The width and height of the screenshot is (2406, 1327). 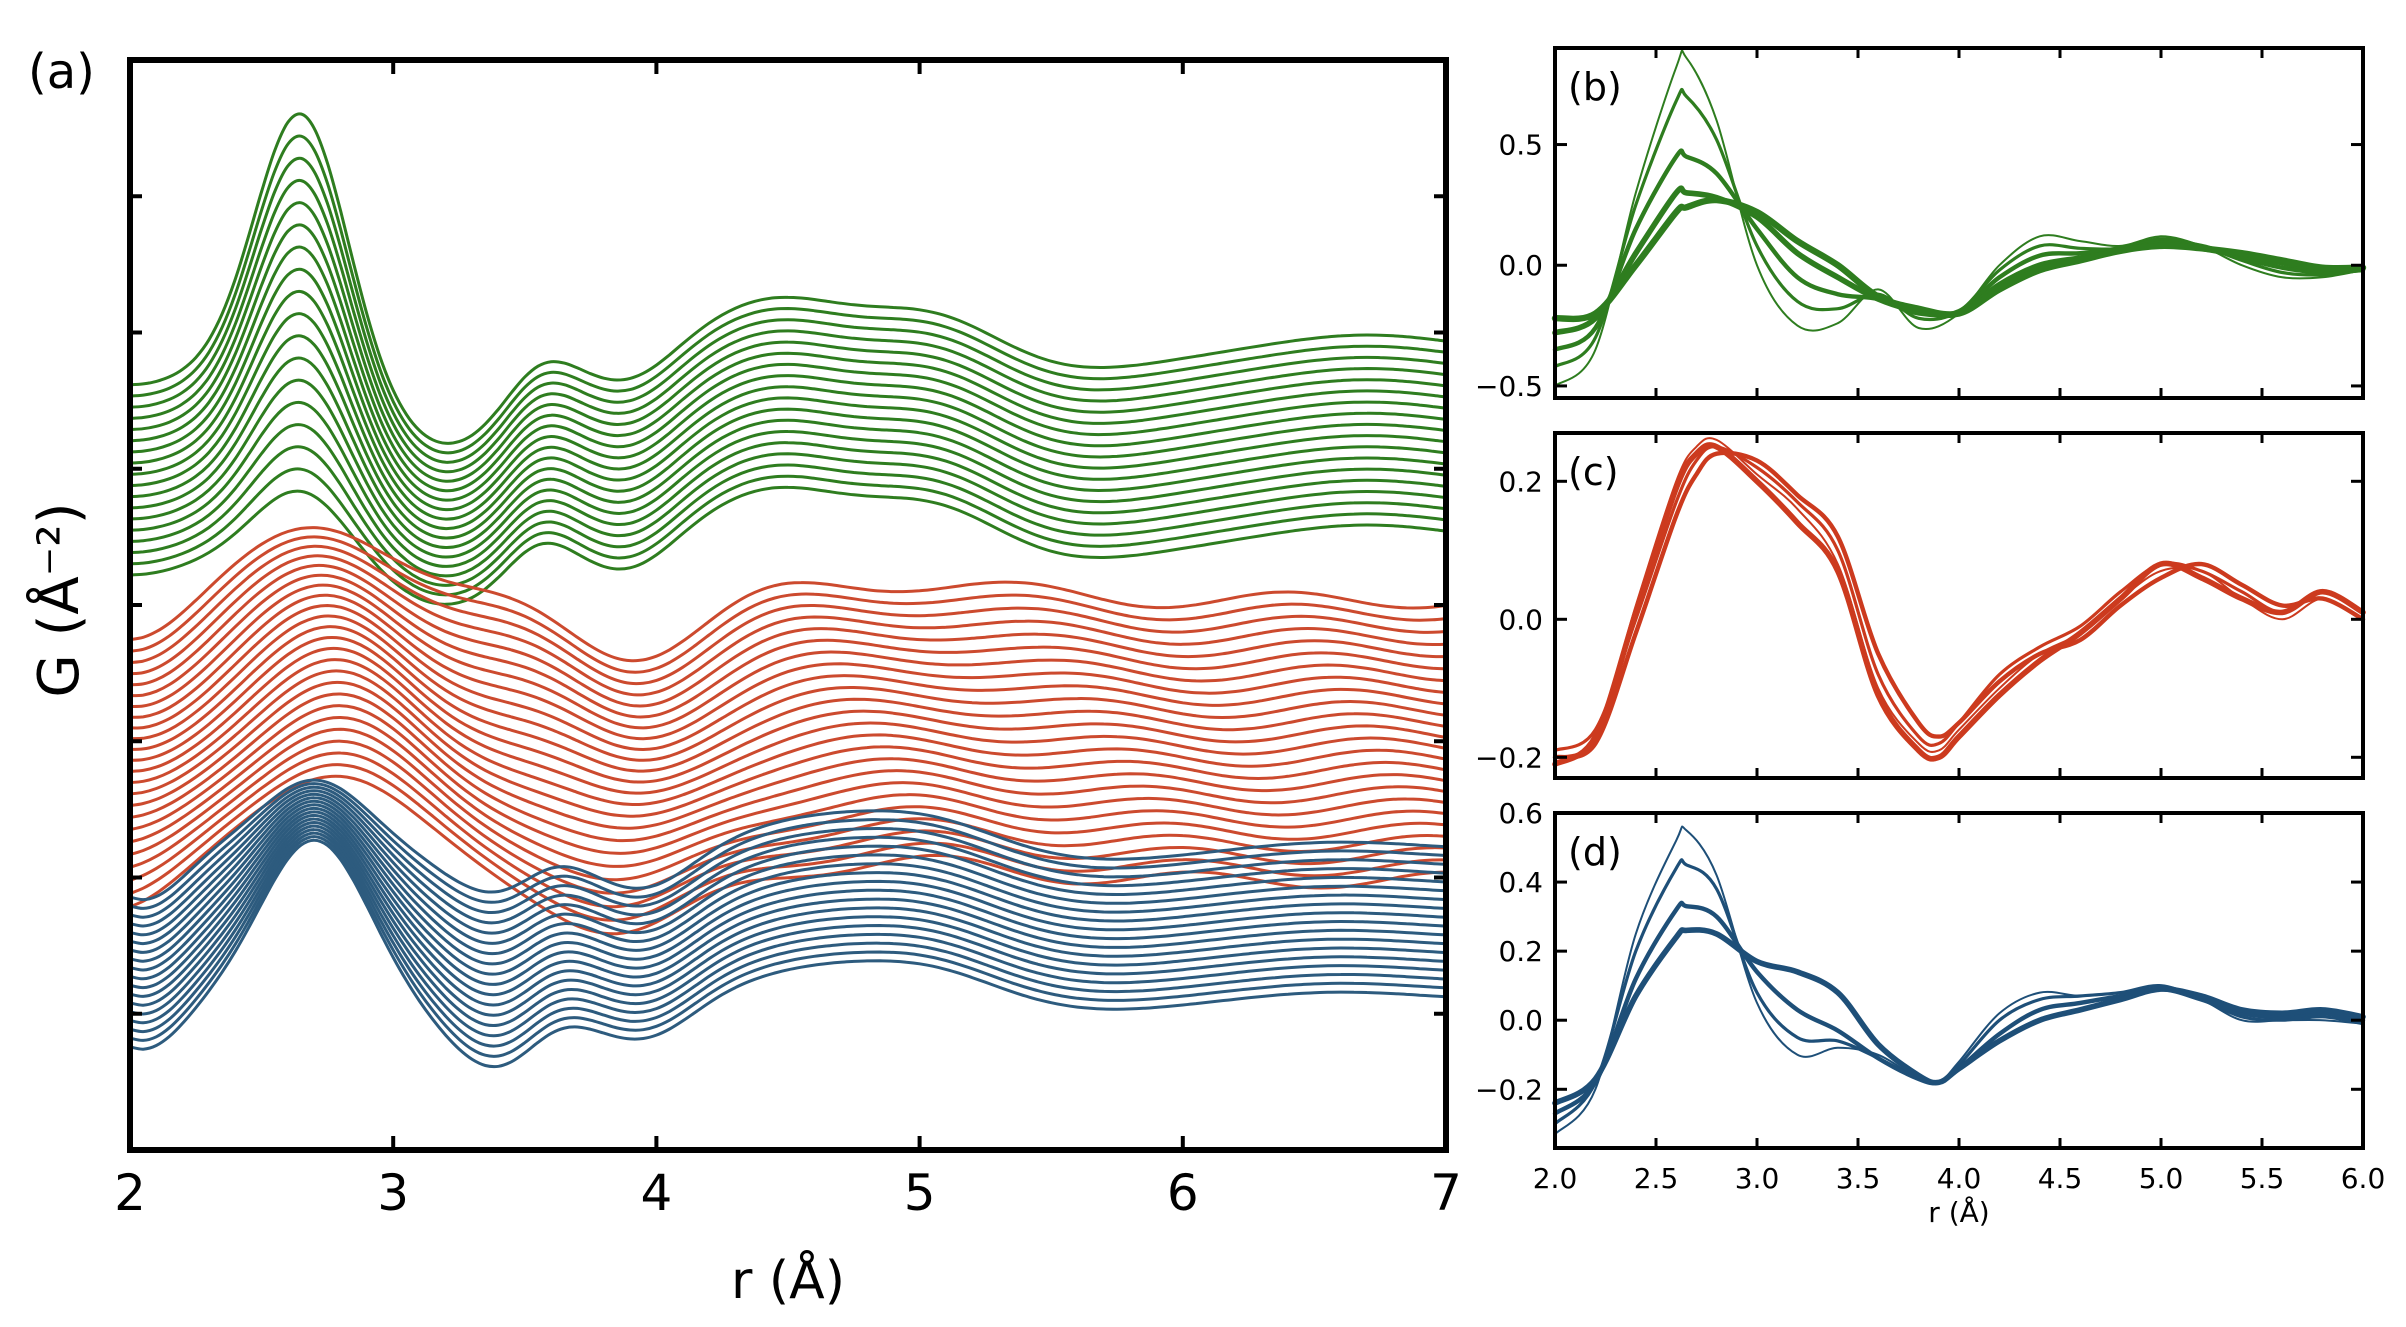 What do you see at coordinates (59, 599) in the screenshot?
I see `panel-a-ylabel: G (Å⁻²)` at bounding box center [59, 599].